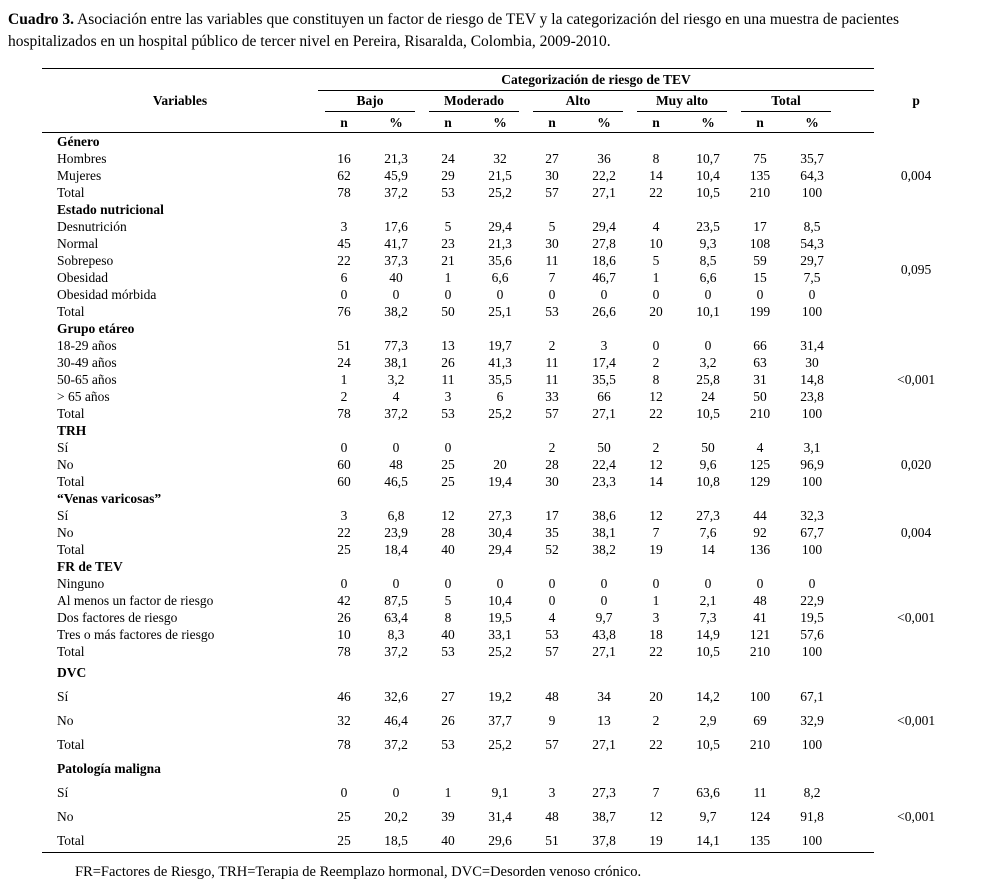 This screenshot has width=996, height=889. Describe the element at coordinates (552, 176) in the screenshot. I see `value-cell: 30` at that location.